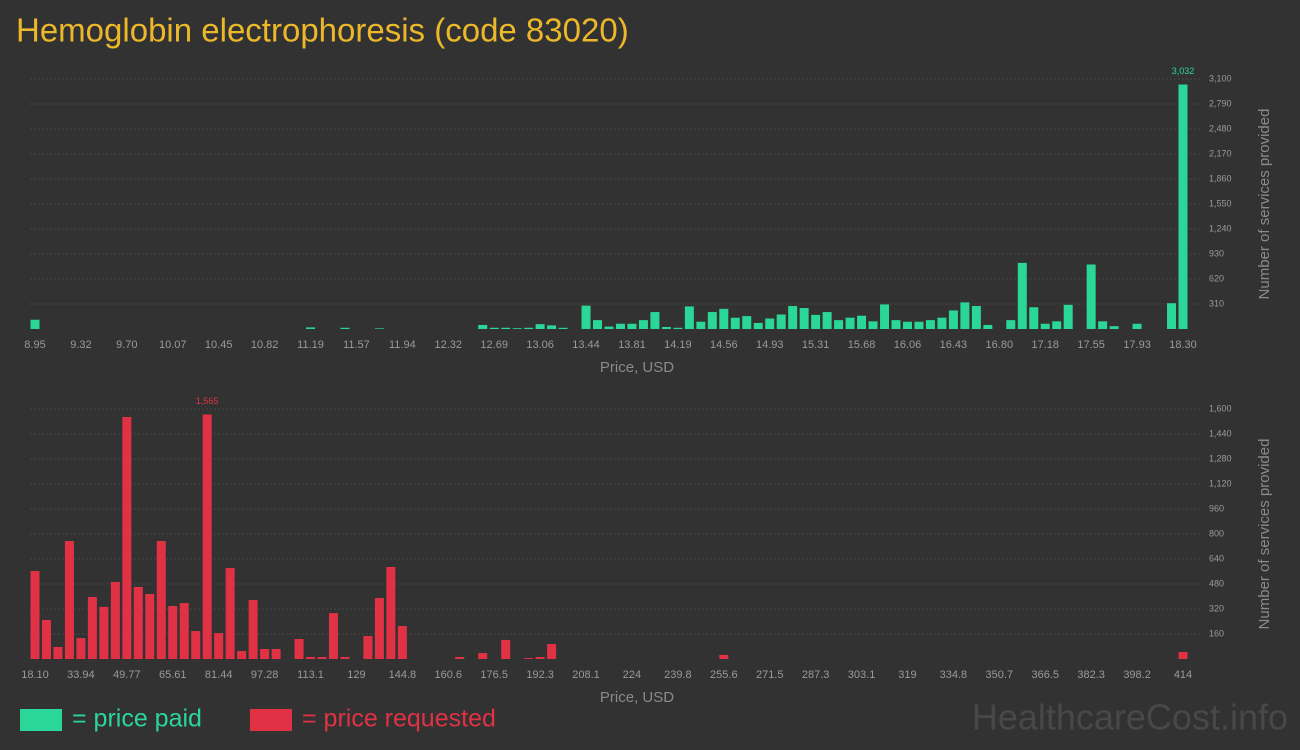 This screenshot has width=1300, height=750. I want to click on x-tick-label: 350.7, so click(1000, 675).